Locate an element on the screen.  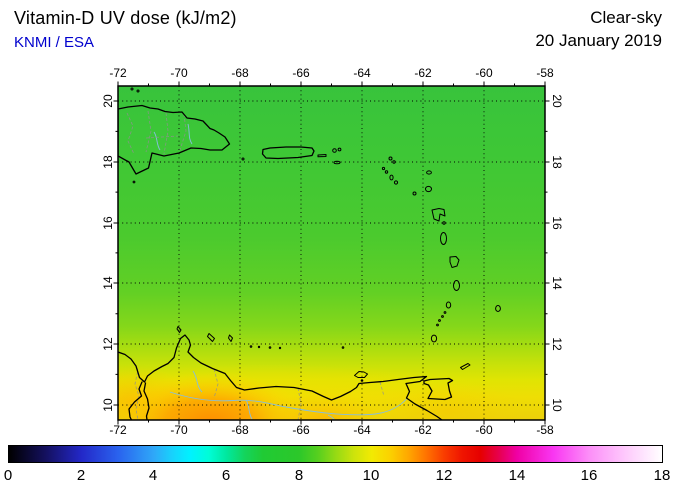
colorbar-gradient is located at coordinates (335, 454).